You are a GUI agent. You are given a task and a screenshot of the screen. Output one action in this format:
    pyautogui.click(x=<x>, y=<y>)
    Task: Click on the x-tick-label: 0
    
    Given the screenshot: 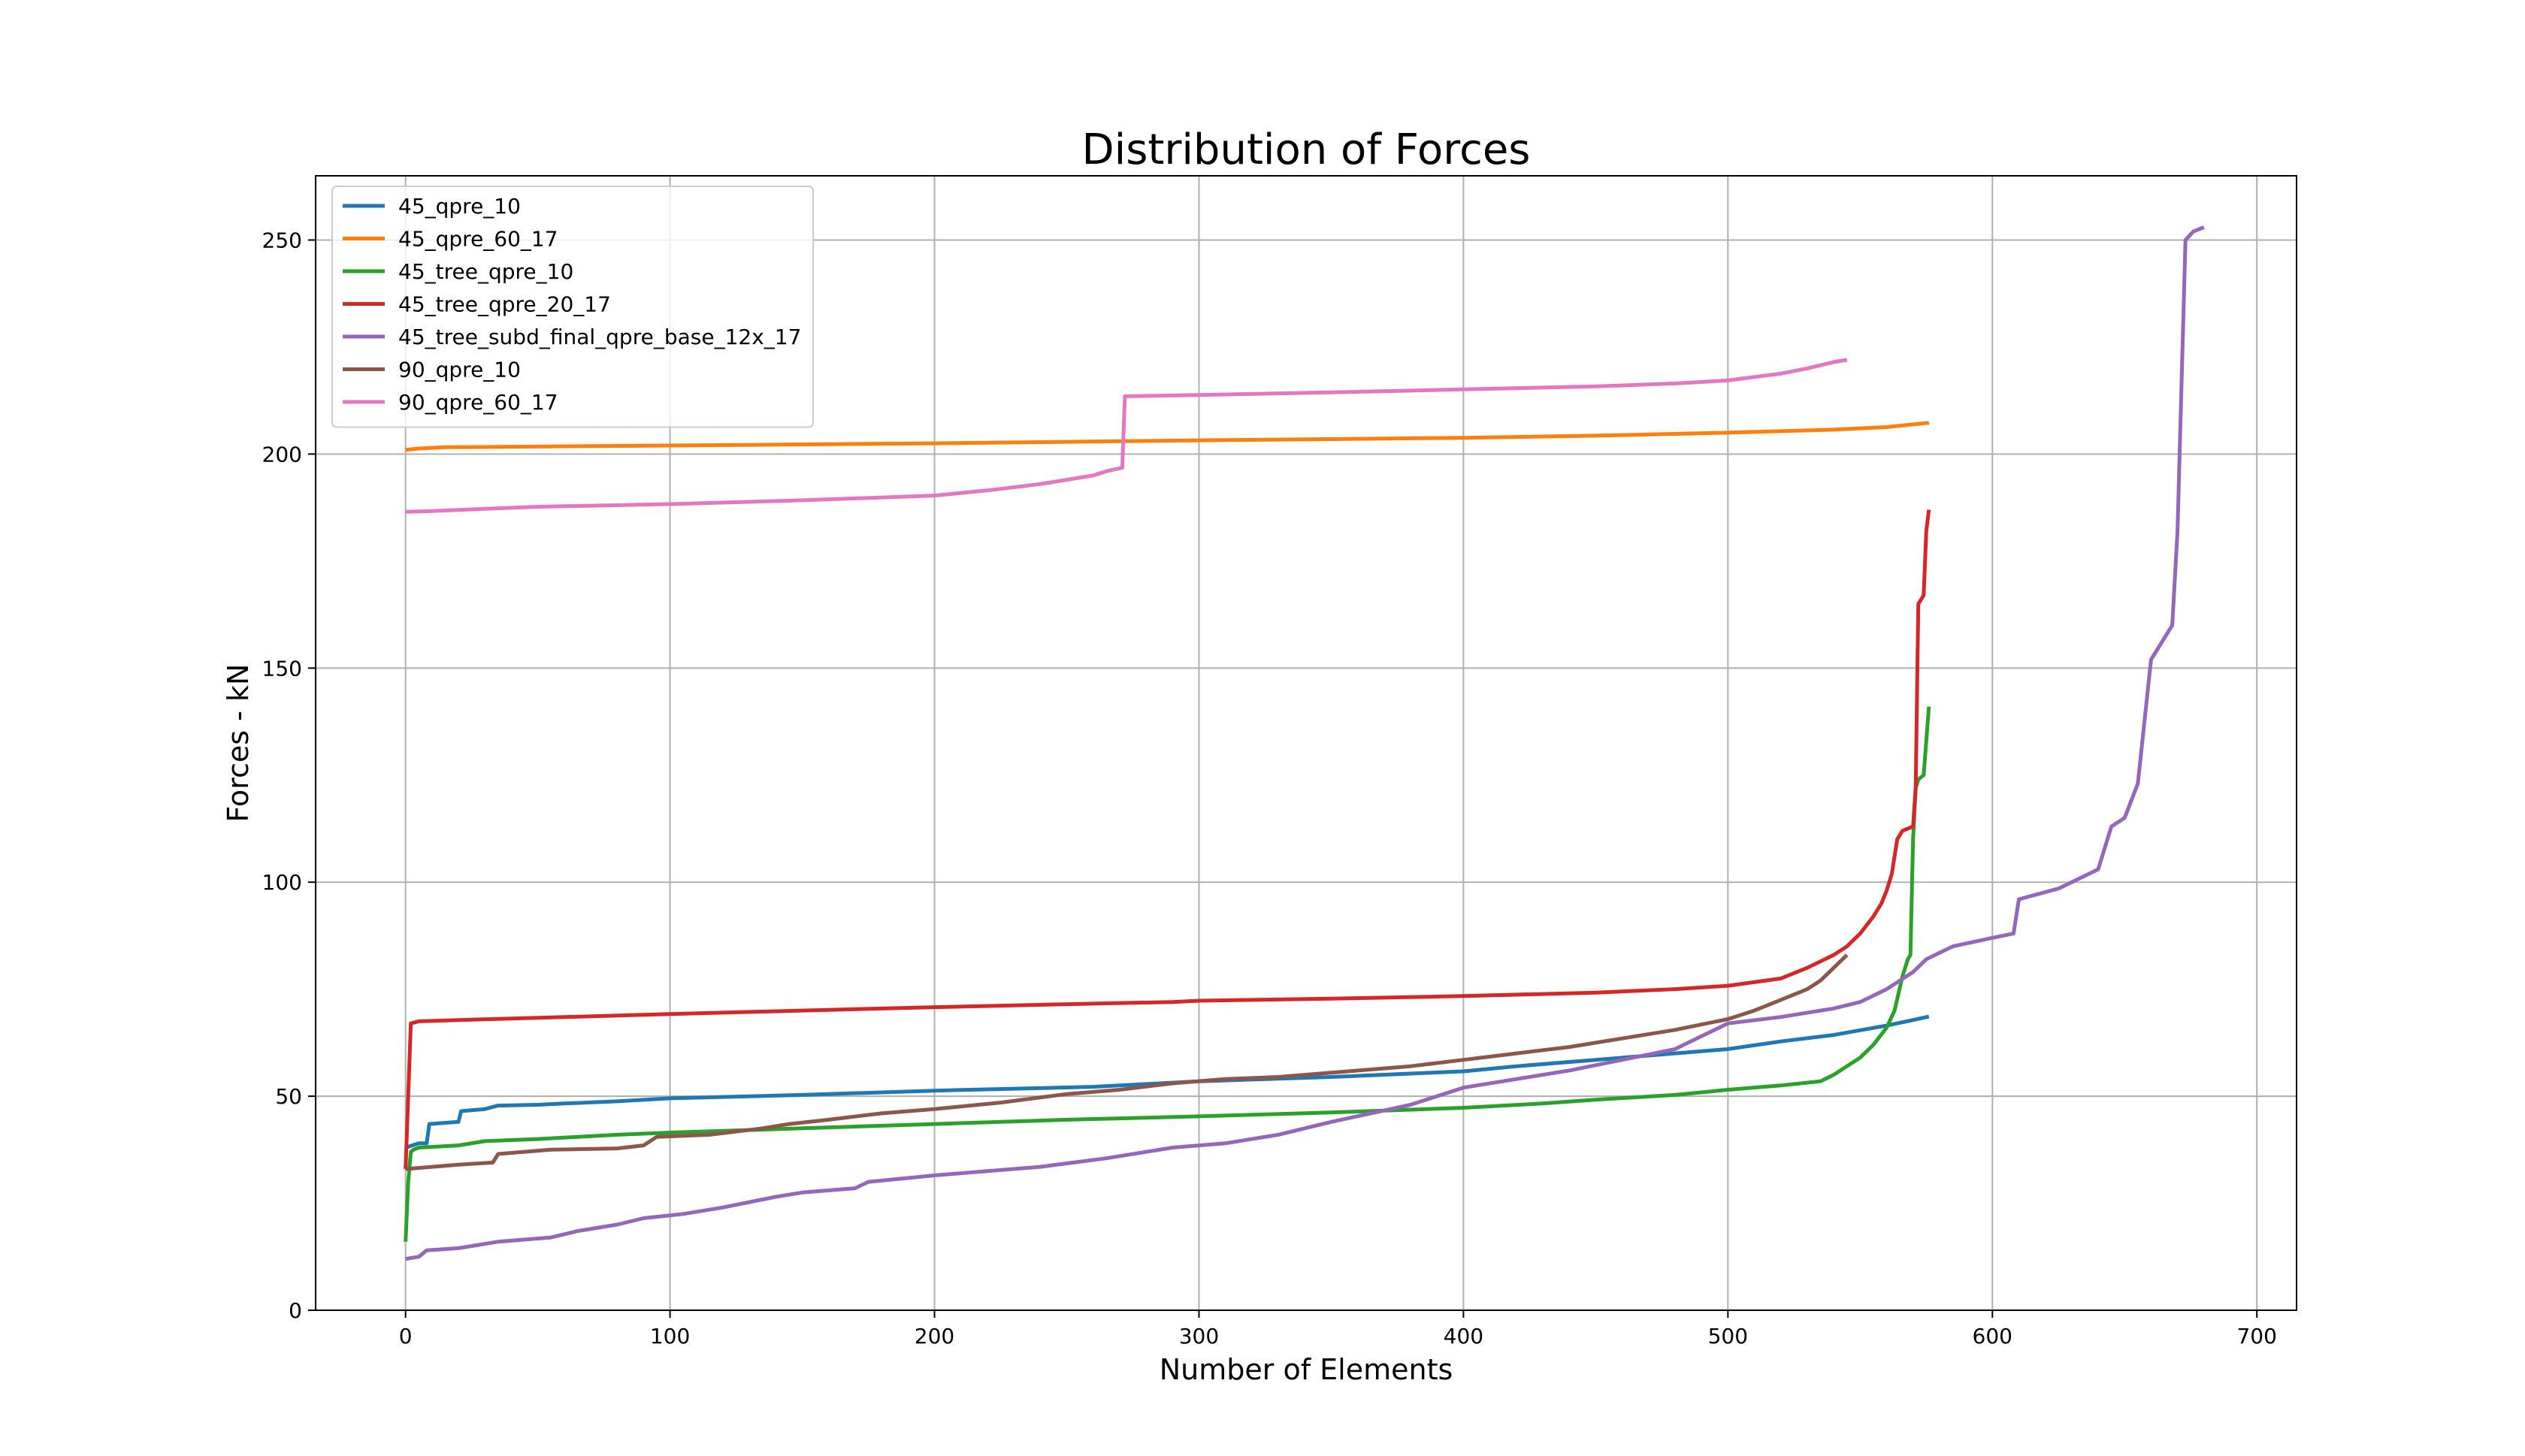 What is the action you would take?
    pyautogui.click(x=406, y=1336)
    